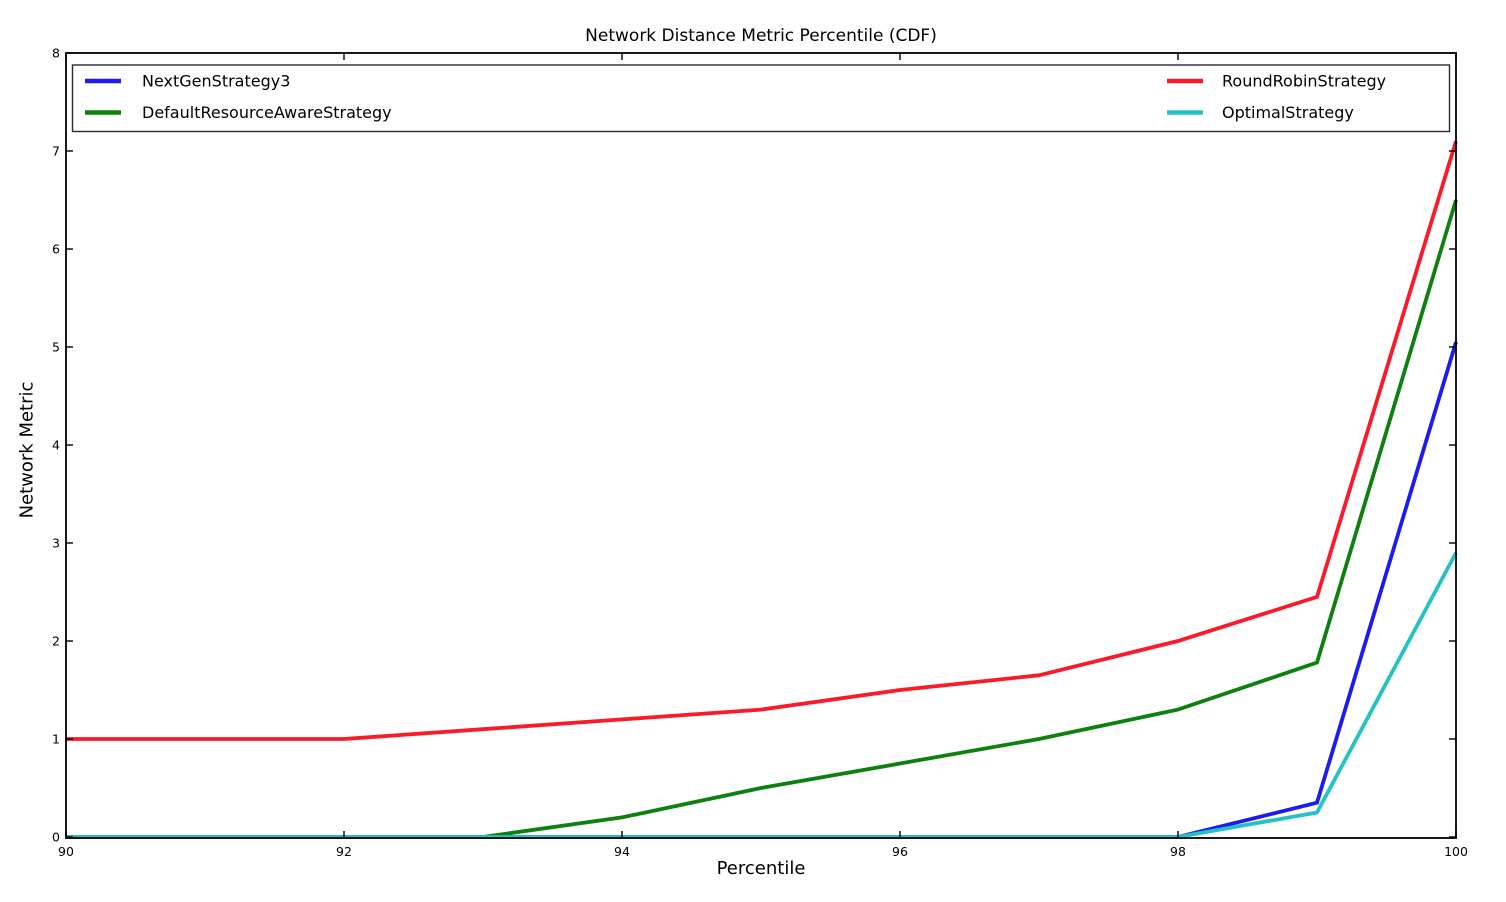  I want to click on x-tick-label: 98, so click(1178, 851).